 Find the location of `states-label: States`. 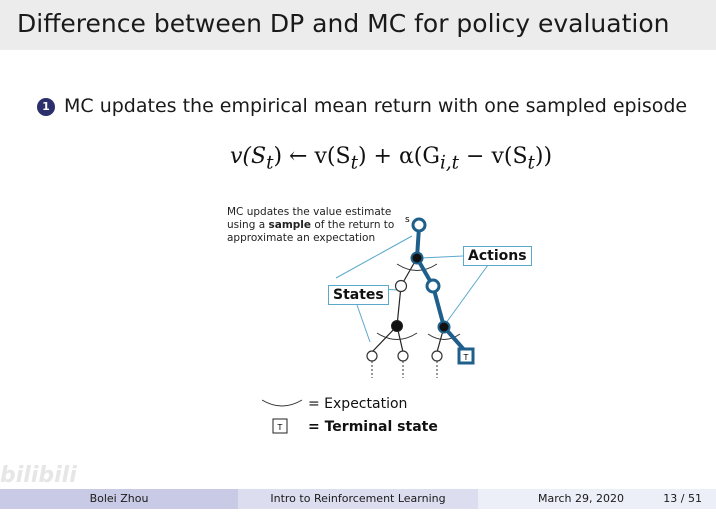

states-label: States is located at coordinates (358, 295).